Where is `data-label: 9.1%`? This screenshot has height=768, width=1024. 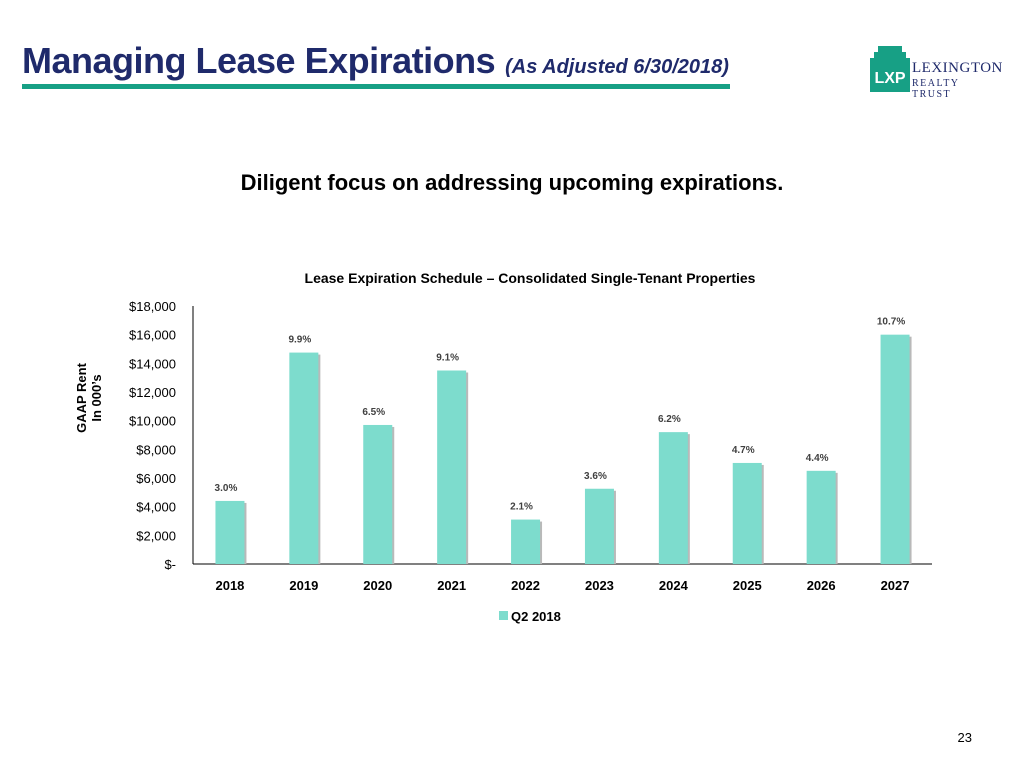
data-label: 9.1% is located at coordinates (447, 358).